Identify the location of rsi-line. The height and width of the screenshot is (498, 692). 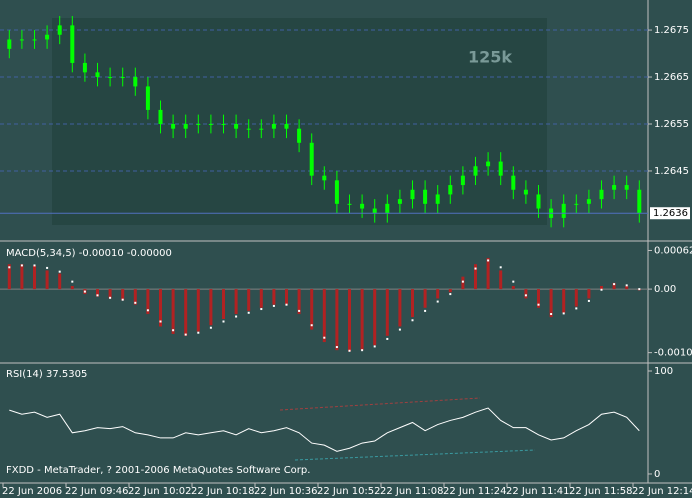
(324, 429).